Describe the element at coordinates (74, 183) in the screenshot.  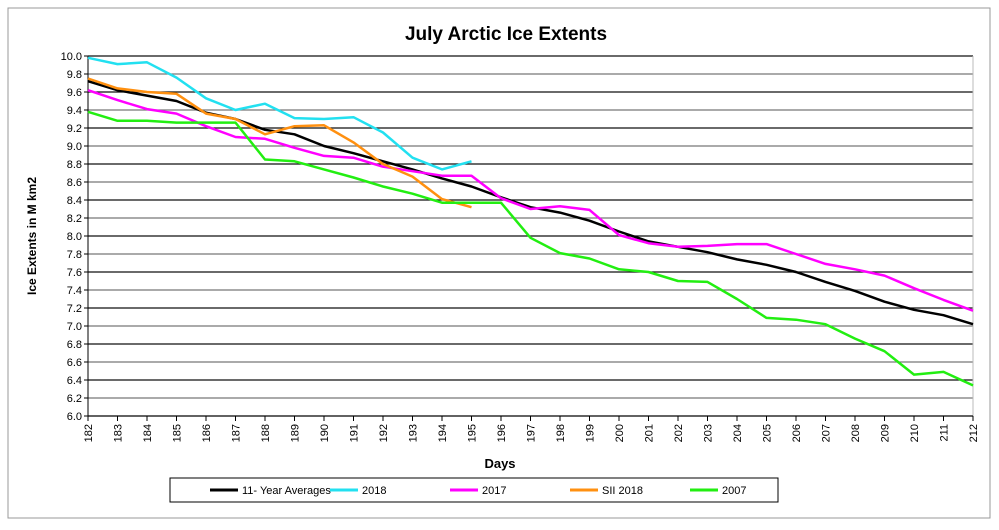
I see `y-tick-label: 8.6` at that location.